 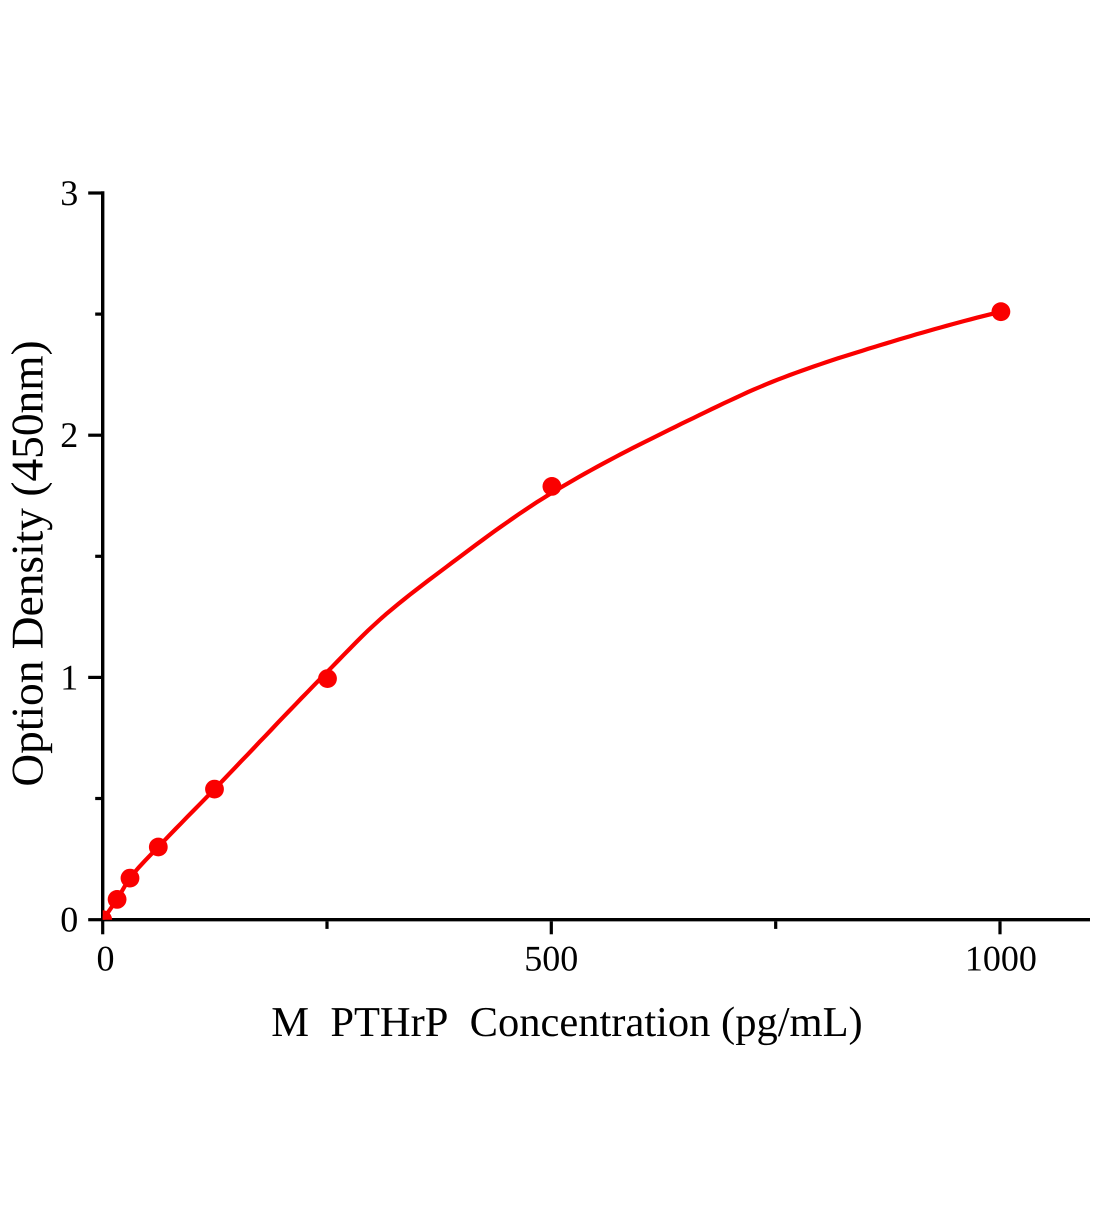 What do you see at coordinates (566, 1022) in the screenshot?
I see `svg-text:M PTHrP Concentration (pg/mL: M PTHrP Concentration (pg/mL)` at bounding box center [566, 1022].